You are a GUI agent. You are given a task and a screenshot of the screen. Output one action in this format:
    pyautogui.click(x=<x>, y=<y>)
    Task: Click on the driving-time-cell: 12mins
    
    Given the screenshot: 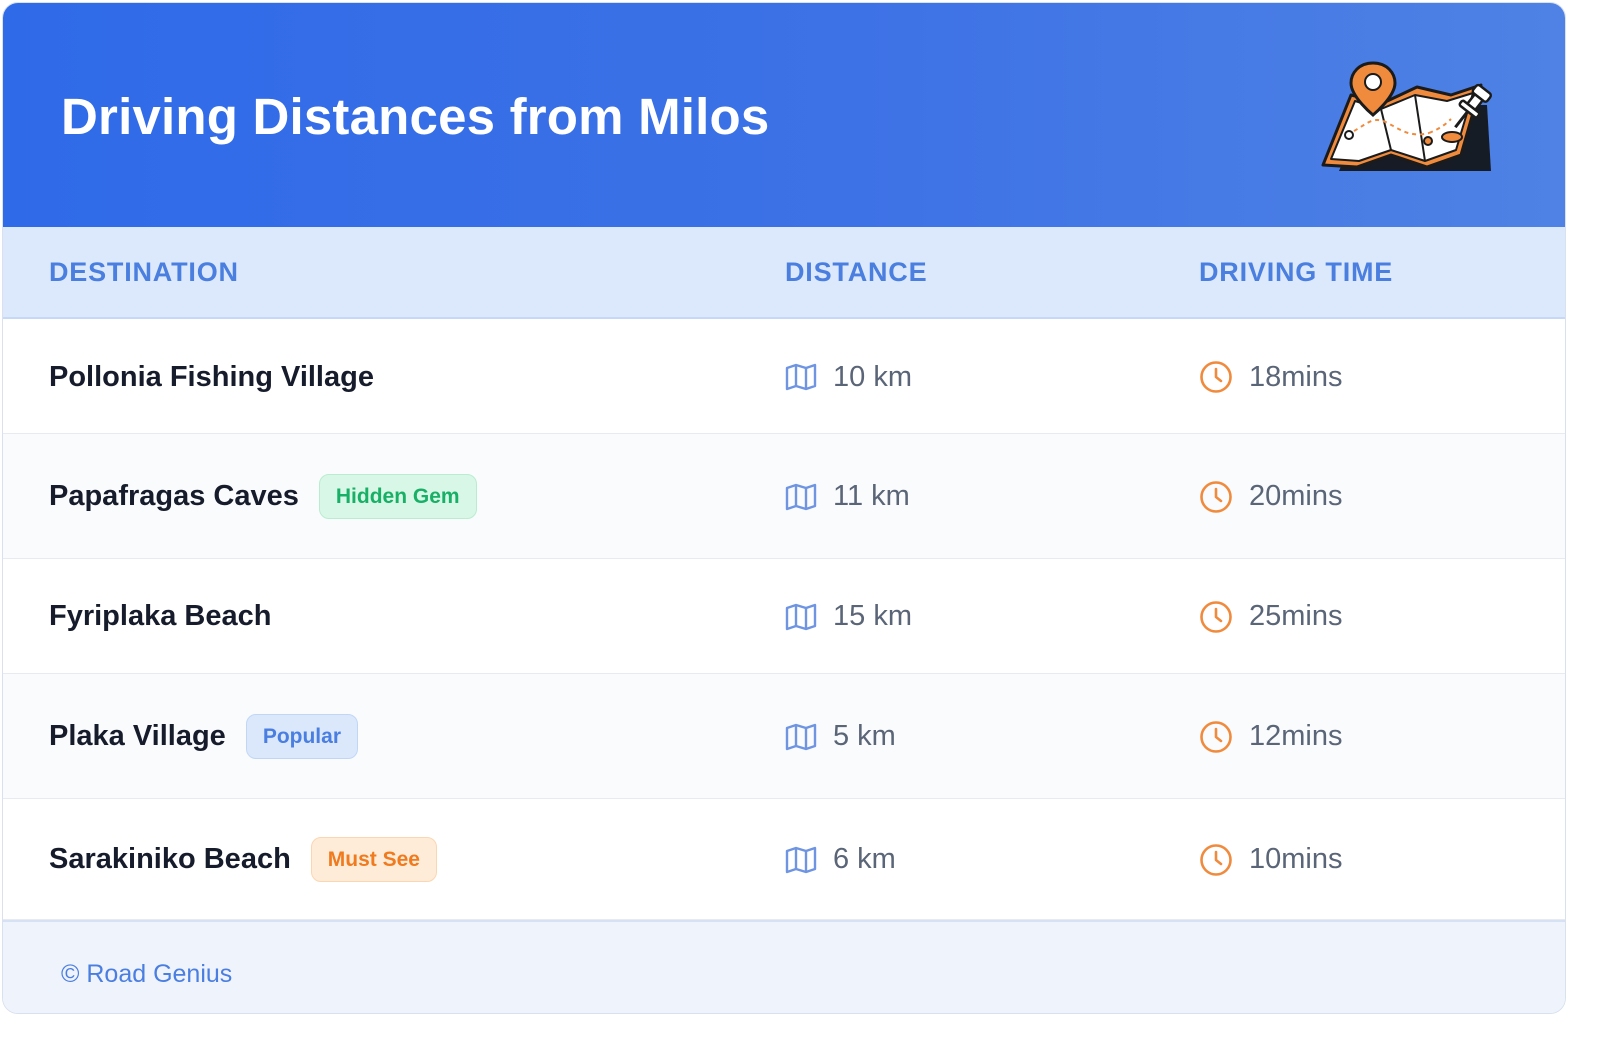 What is the action you would take?
    pyautogui.click(x=1271, y=737)
    